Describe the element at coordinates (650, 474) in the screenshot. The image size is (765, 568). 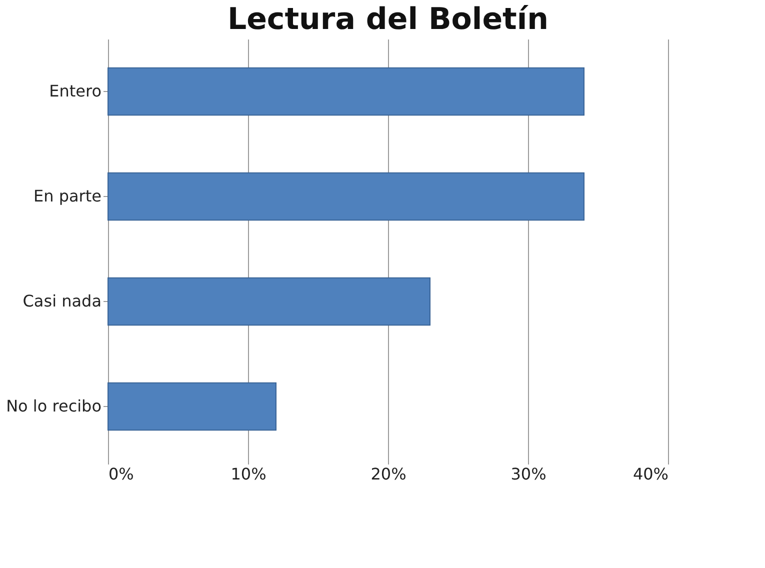
I see `x-tick-label: 40%` at that location.